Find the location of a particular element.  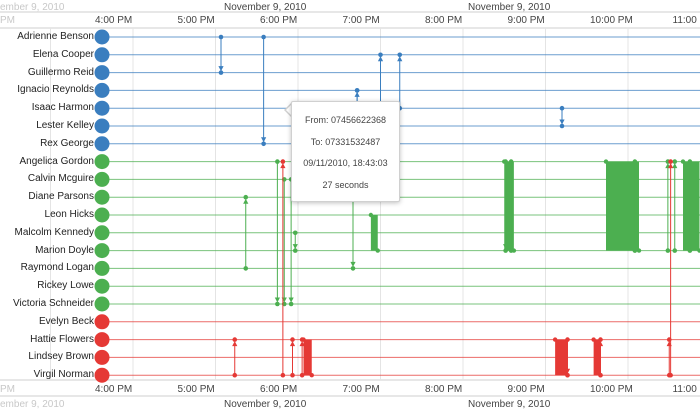

bottom-date-left: ember 9, 2010 is located at coordinates (32, 404).